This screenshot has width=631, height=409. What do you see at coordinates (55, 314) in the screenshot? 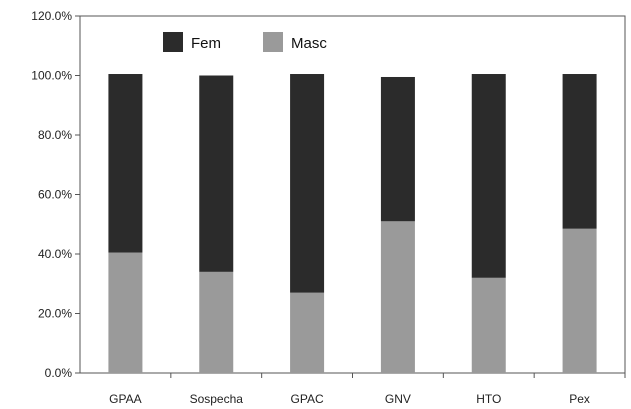
I see `y-tick-label: 20.0%` at bounding box center [55, 314].